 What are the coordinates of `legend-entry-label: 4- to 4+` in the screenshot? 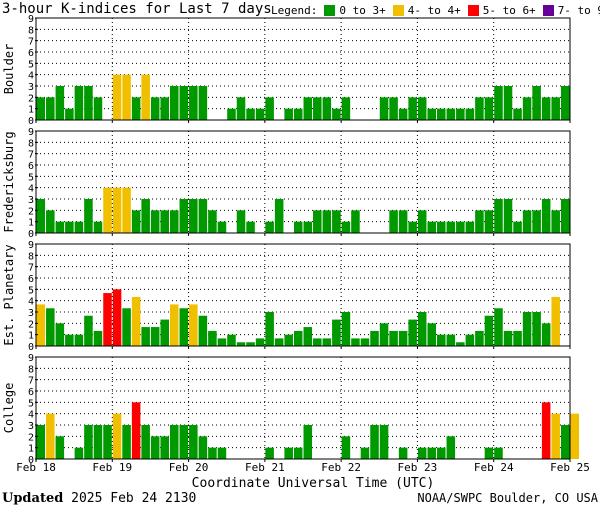 It's located at (434, 10).